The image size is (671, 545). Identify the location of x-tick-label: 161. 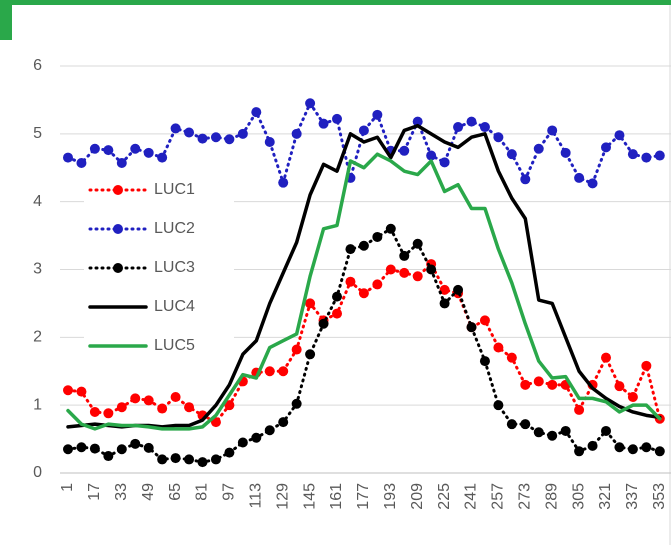
(336, 496).